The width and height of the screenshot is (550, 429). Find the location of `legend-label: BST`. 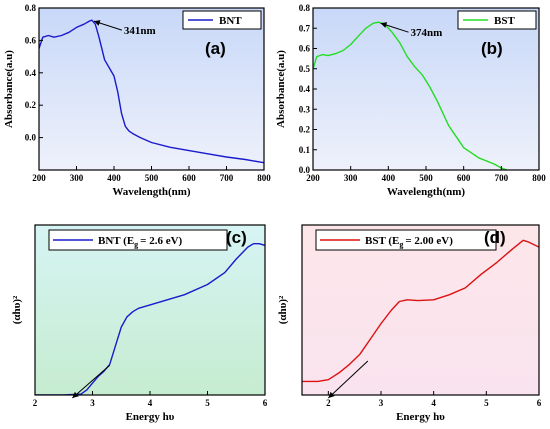

legend-label: BST is located at coordinates (504, 21).